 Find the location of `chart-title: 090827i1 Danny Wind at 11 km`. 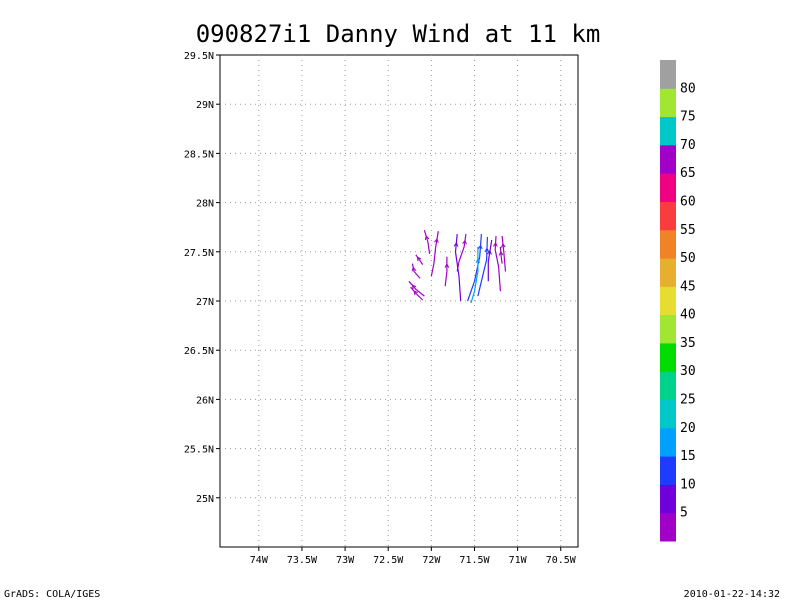

chart-title: 090827i1 Danny Wind at 11 km is located at coordinates (398, 34).